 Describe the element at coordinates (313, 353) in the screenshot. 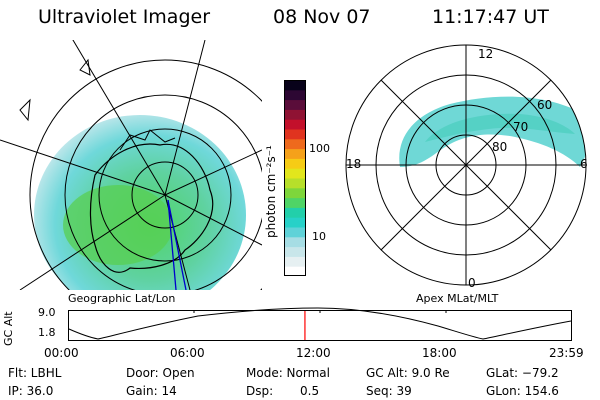

I see `time-tick-1200: 12:00` at that location.